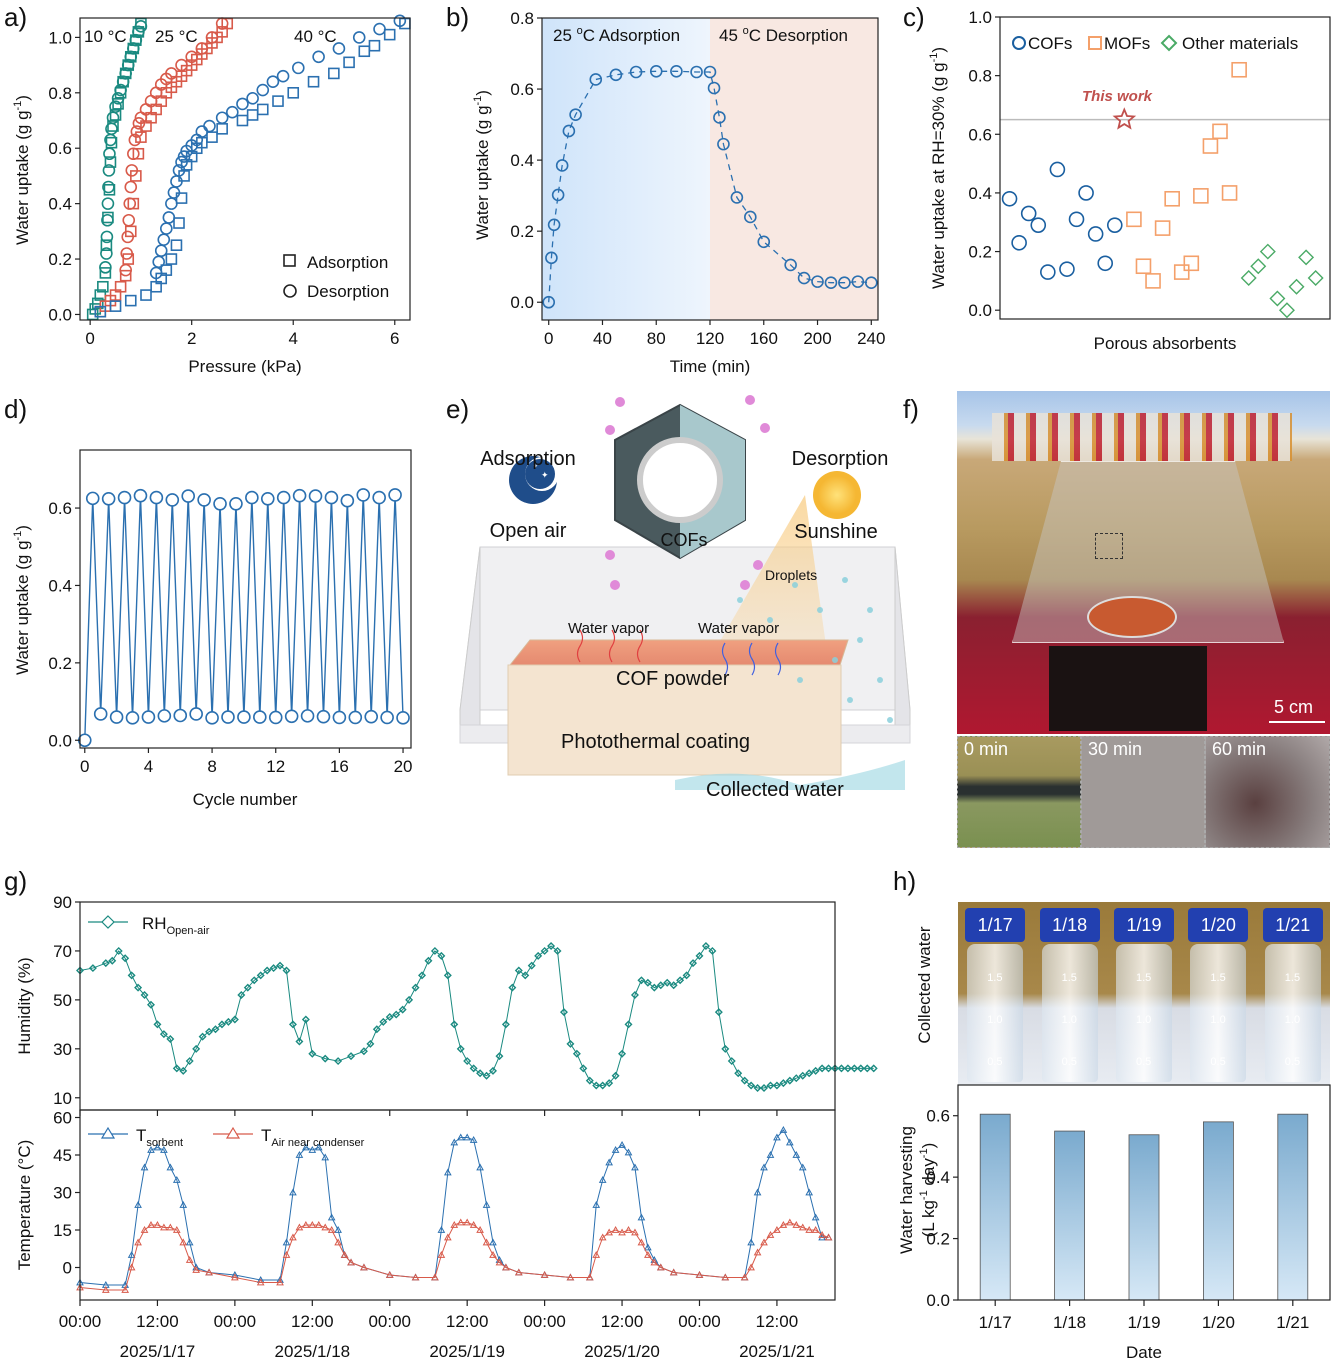 This screenshot has height=1362, width=1333. I want to click on cof-structure-icon, so click(680, 481).